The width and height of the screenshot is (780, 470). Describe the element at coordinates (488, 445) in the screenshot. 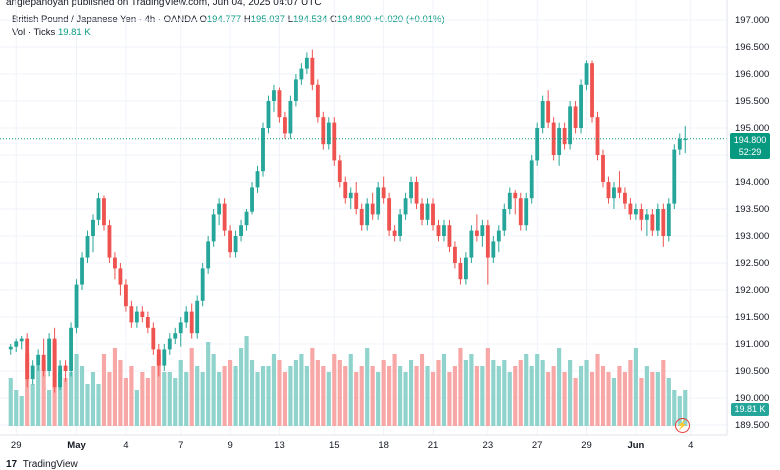

I see `time-tick-label: 23` at that location.